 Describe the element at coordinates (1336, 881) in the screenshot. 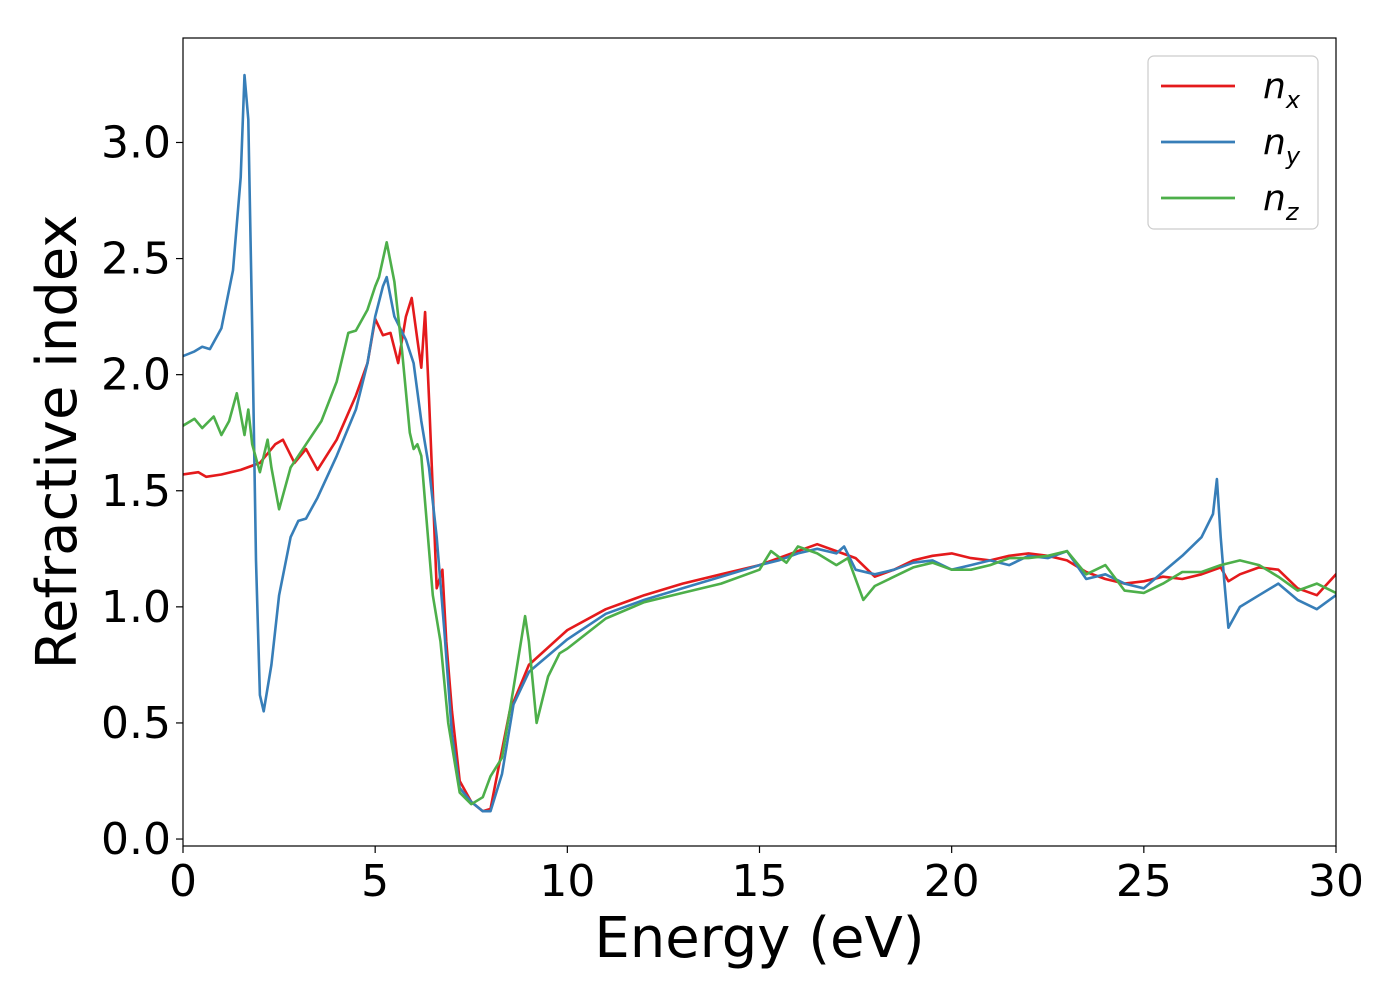

I see `x-tick-label: 30` at that location.